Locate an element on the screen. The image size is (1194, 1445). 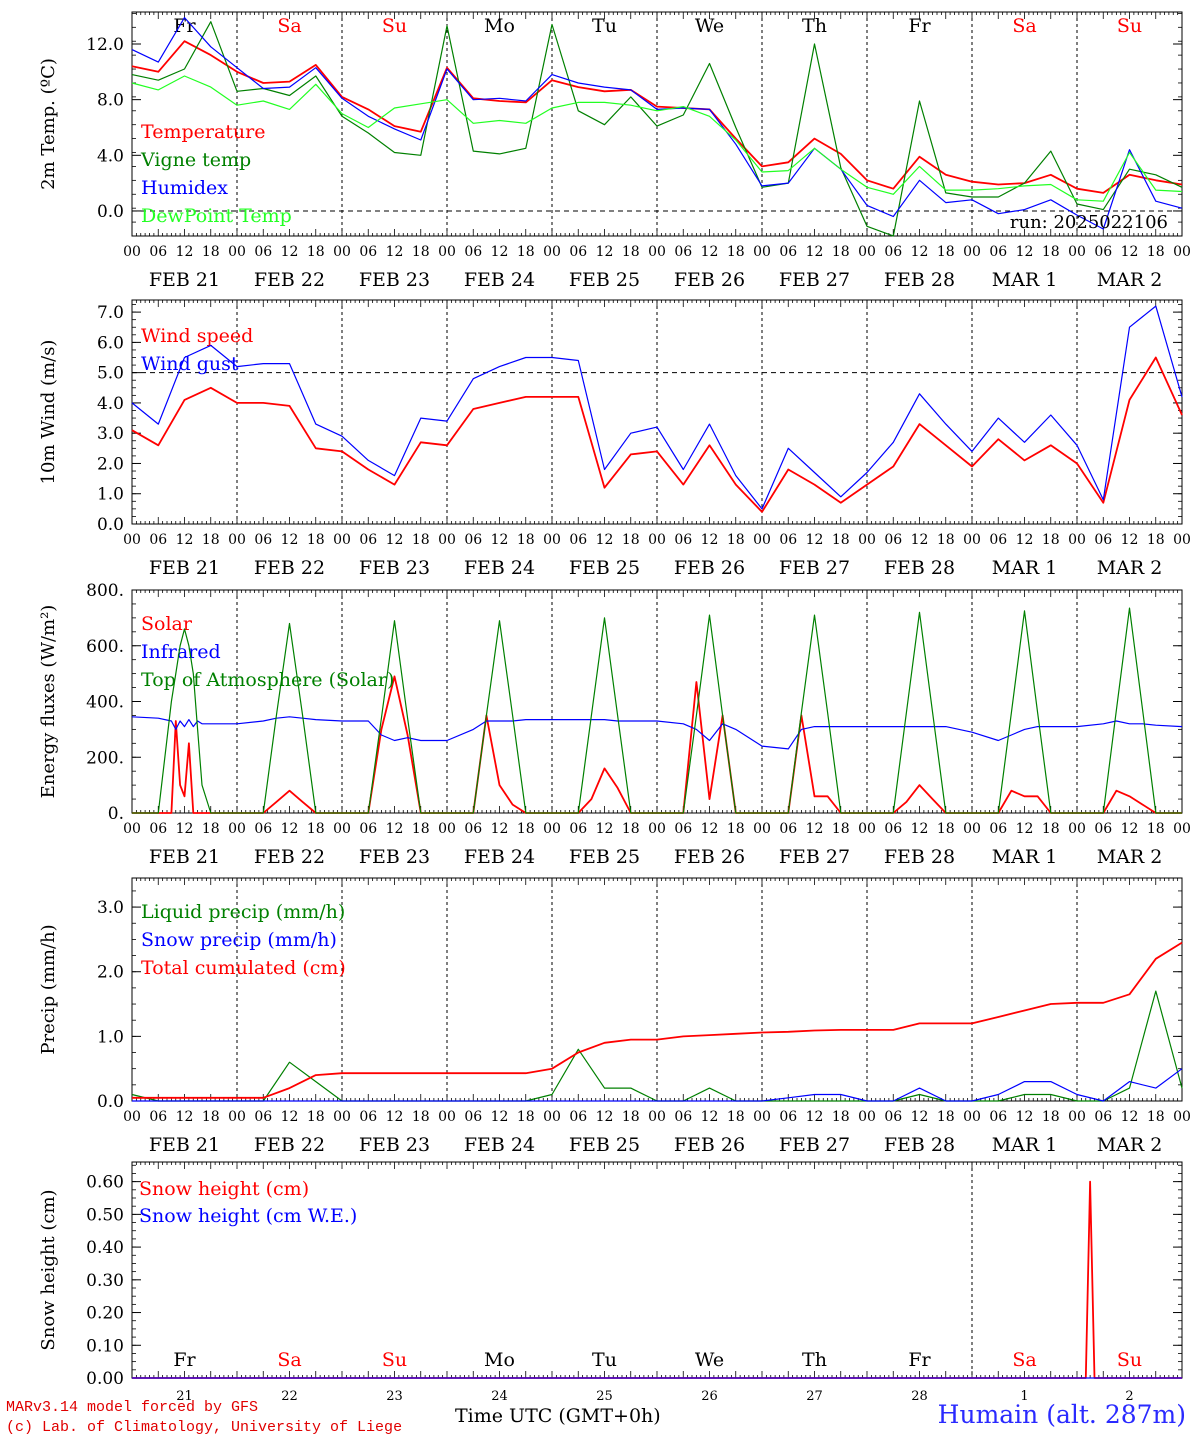
y-tick-label: 0.60 is located at coordinates (105, 1183).